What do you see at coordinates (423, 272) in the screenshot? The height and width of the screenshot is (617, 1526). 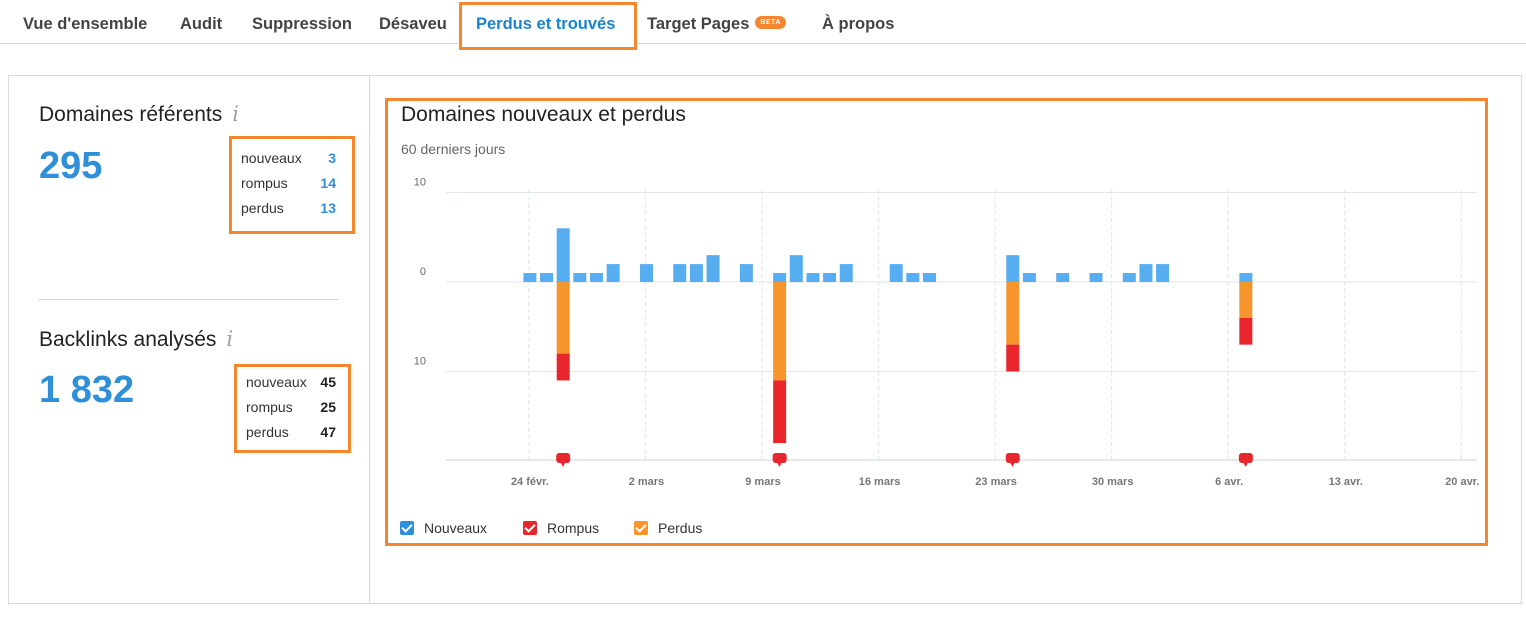 I see `y-tick-label: 0` at bounding box center [423, 272].